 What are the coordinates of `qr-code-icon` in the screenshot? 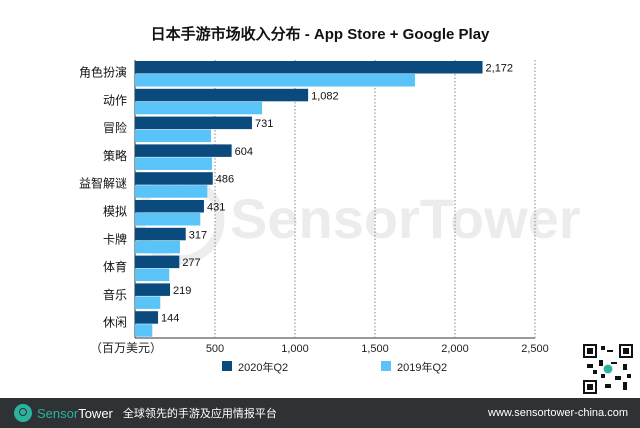 It's located at (608, 369).